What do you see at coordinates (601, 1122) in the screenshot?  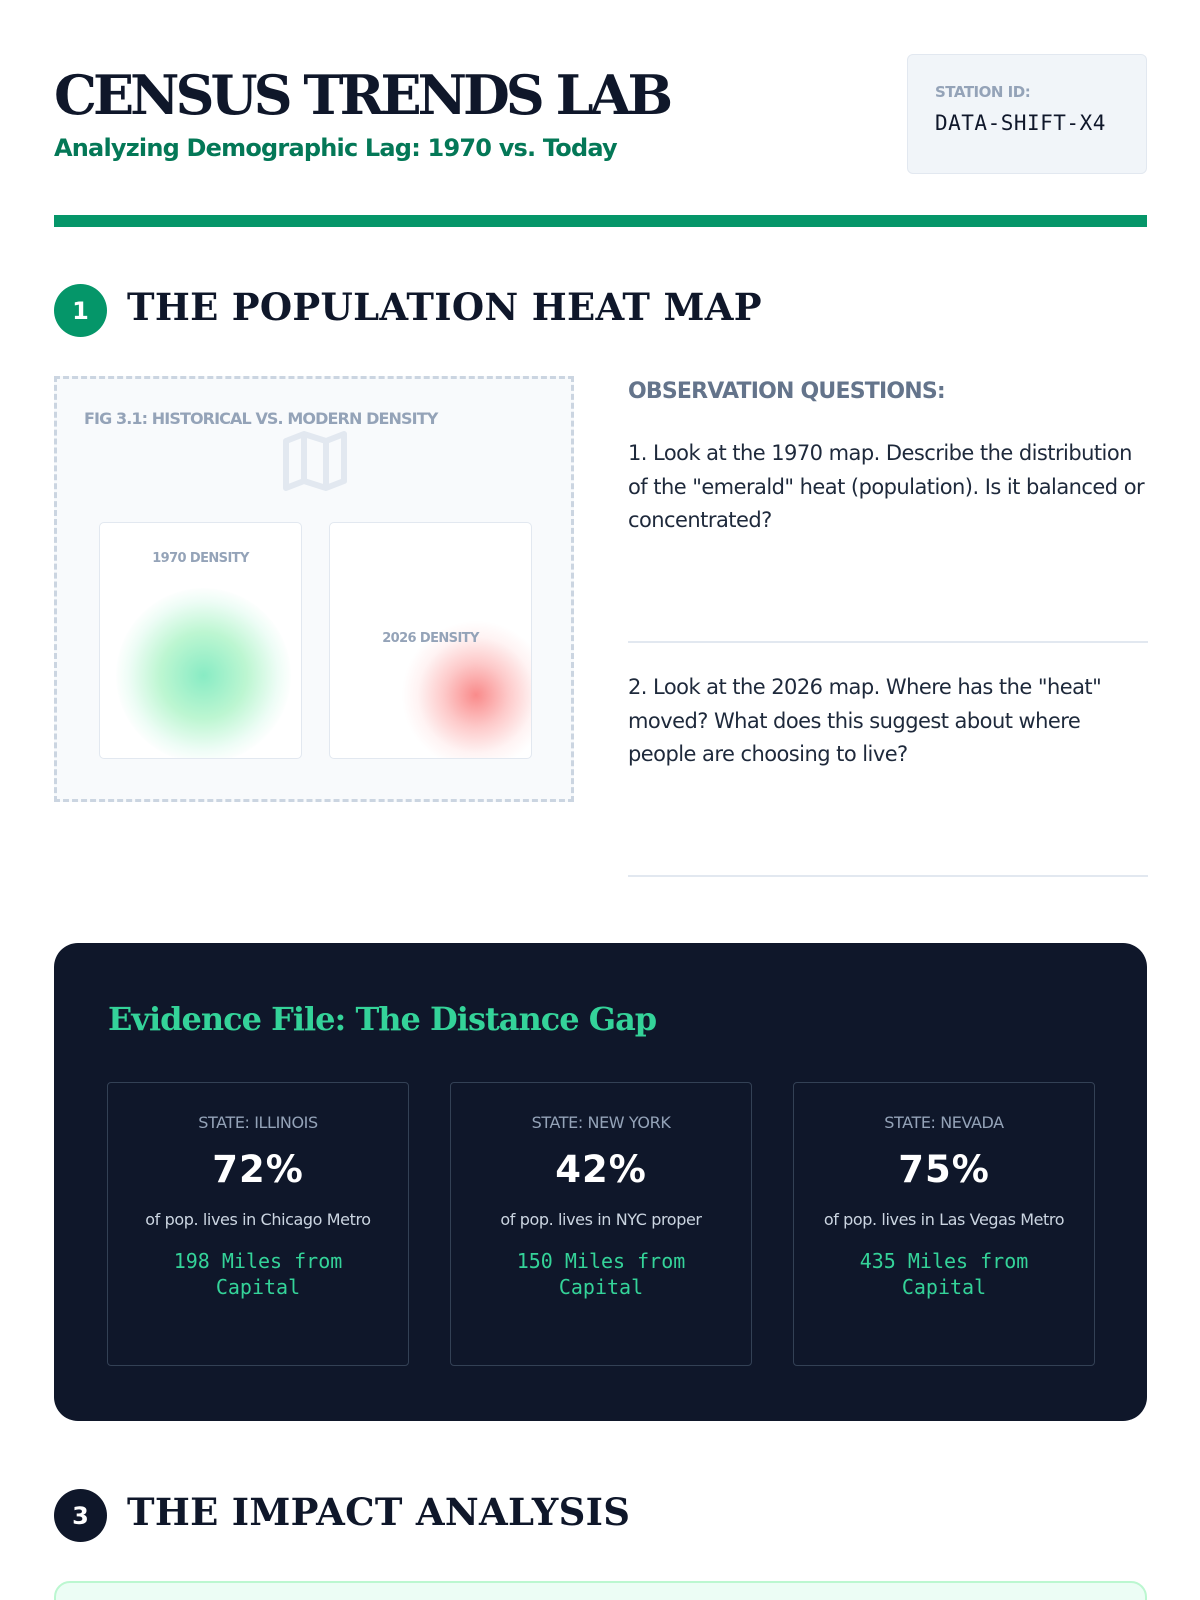 I see `card-state: STATE: NEW YORK` at bounding box center [601, 1122].